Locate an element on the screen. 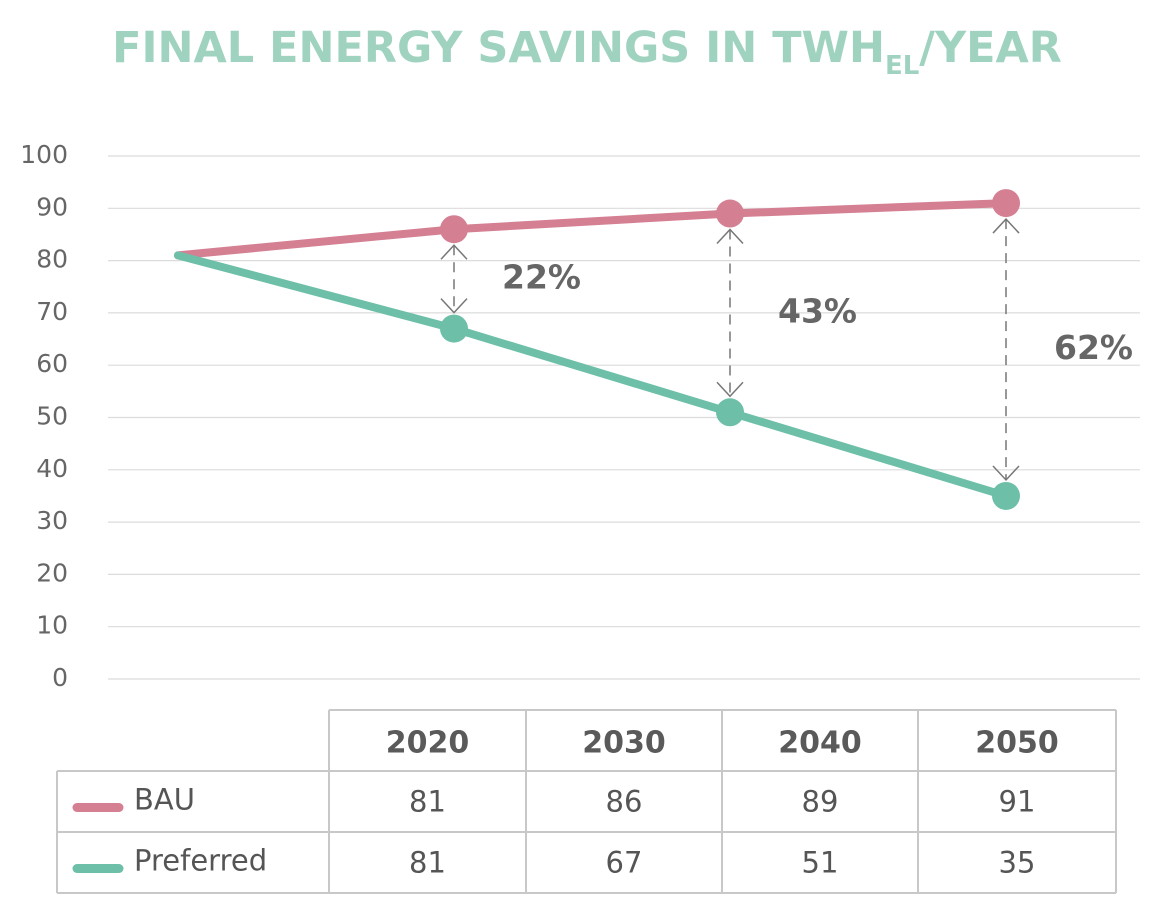  chart-title: FINAL ENERGY SAVINGS IN TWHEL/YEAR is located at coordinates (587, 52).